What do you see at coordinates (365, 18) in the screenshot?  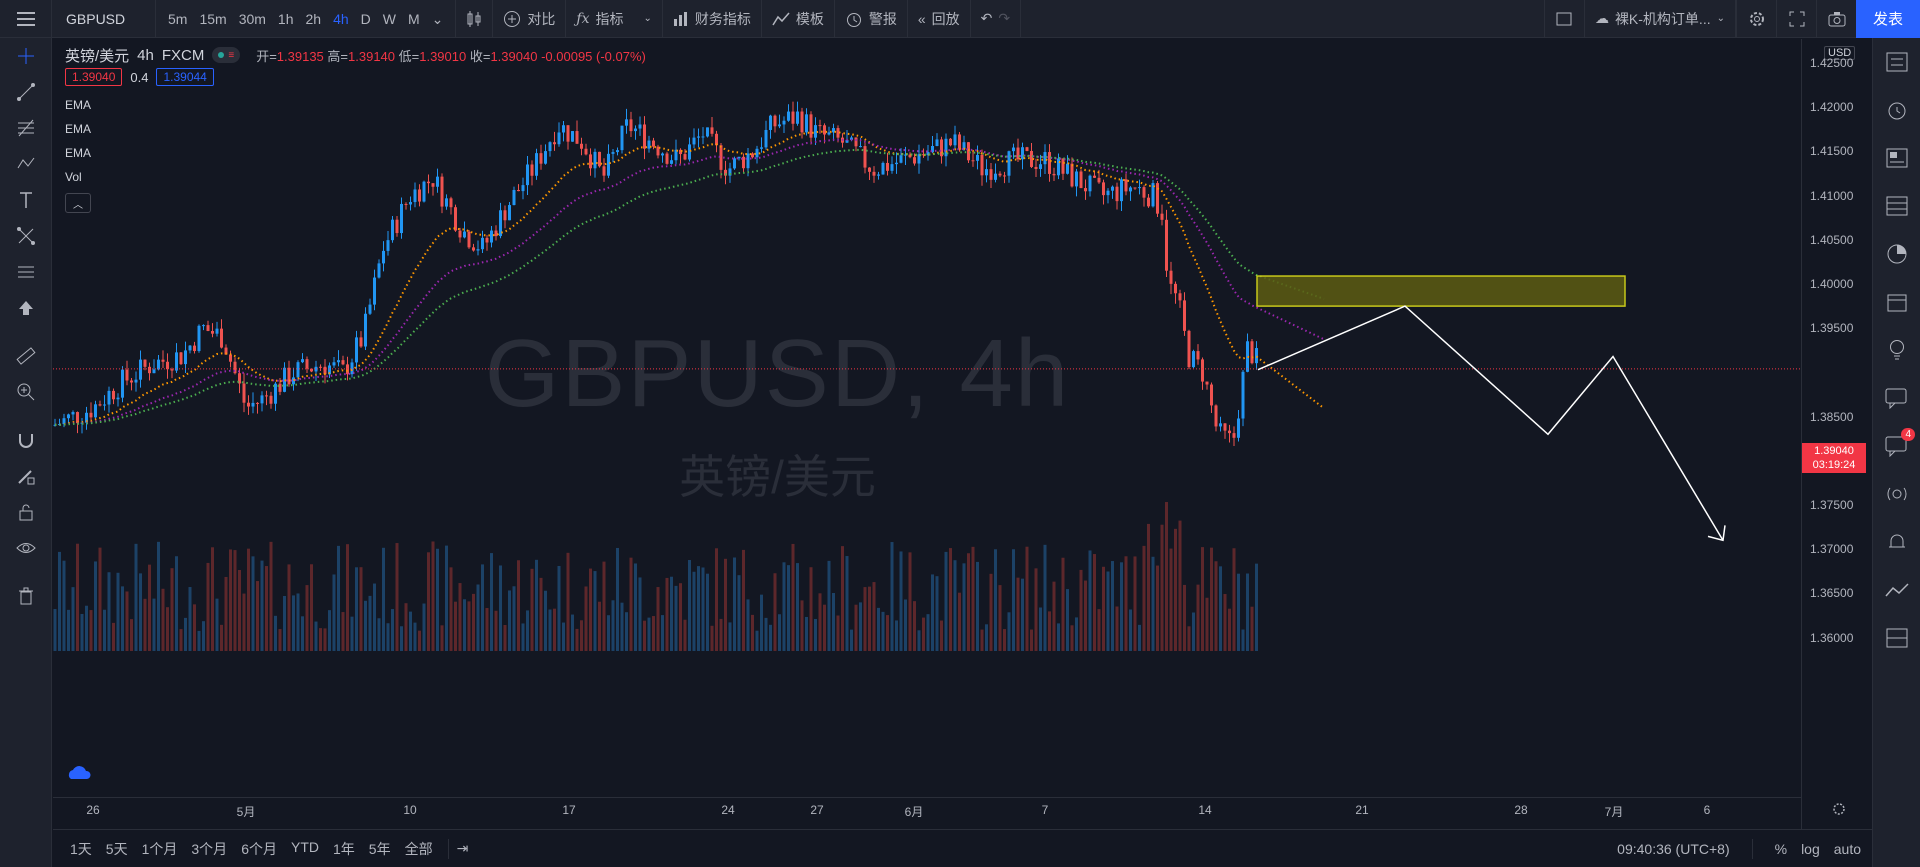 I see `interval-d: D` at bounding box center [365, 18].